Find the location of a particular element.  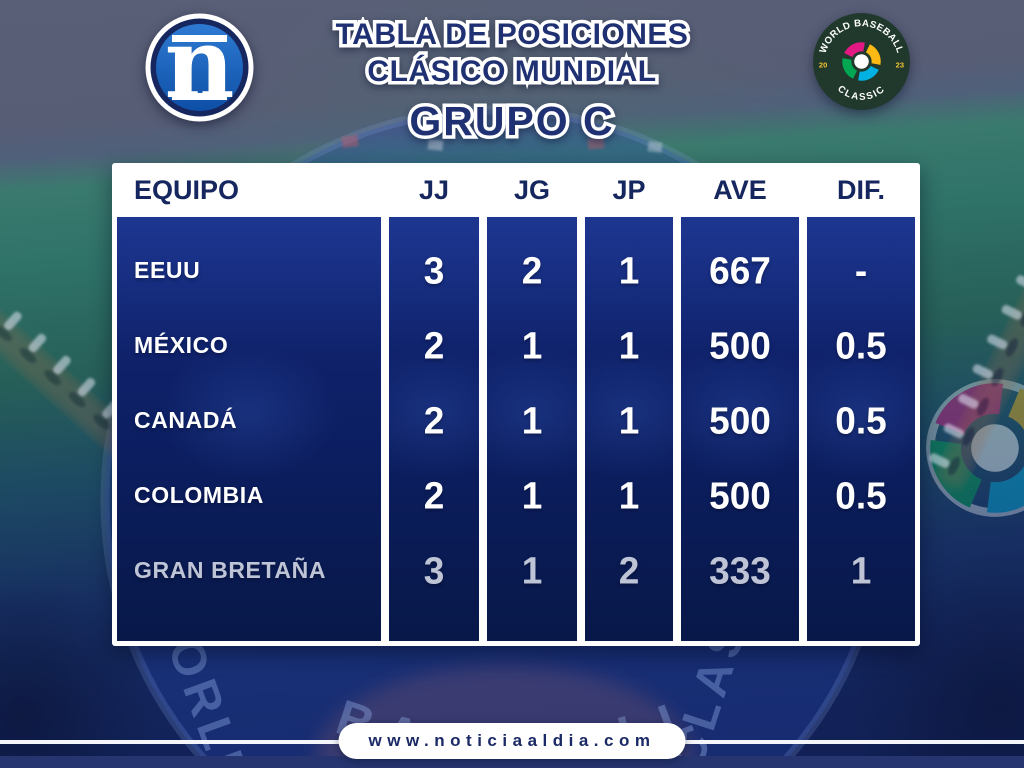

website-url-pill: www.noticiaaldia.com is located at coordinates (512, 741).